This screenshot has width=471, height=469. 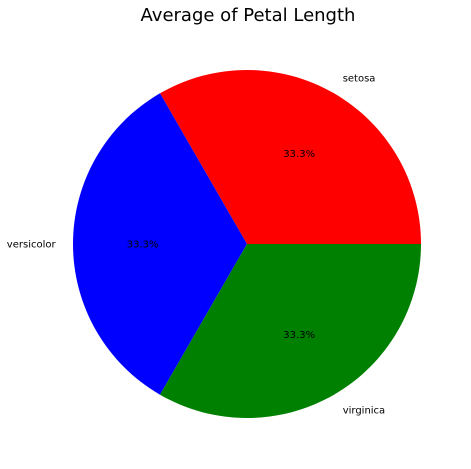 What do you see at coordinates (364, 410) in the screenshot?
I see `category-label-virginica: virginica` at bounding box center [364, 410].